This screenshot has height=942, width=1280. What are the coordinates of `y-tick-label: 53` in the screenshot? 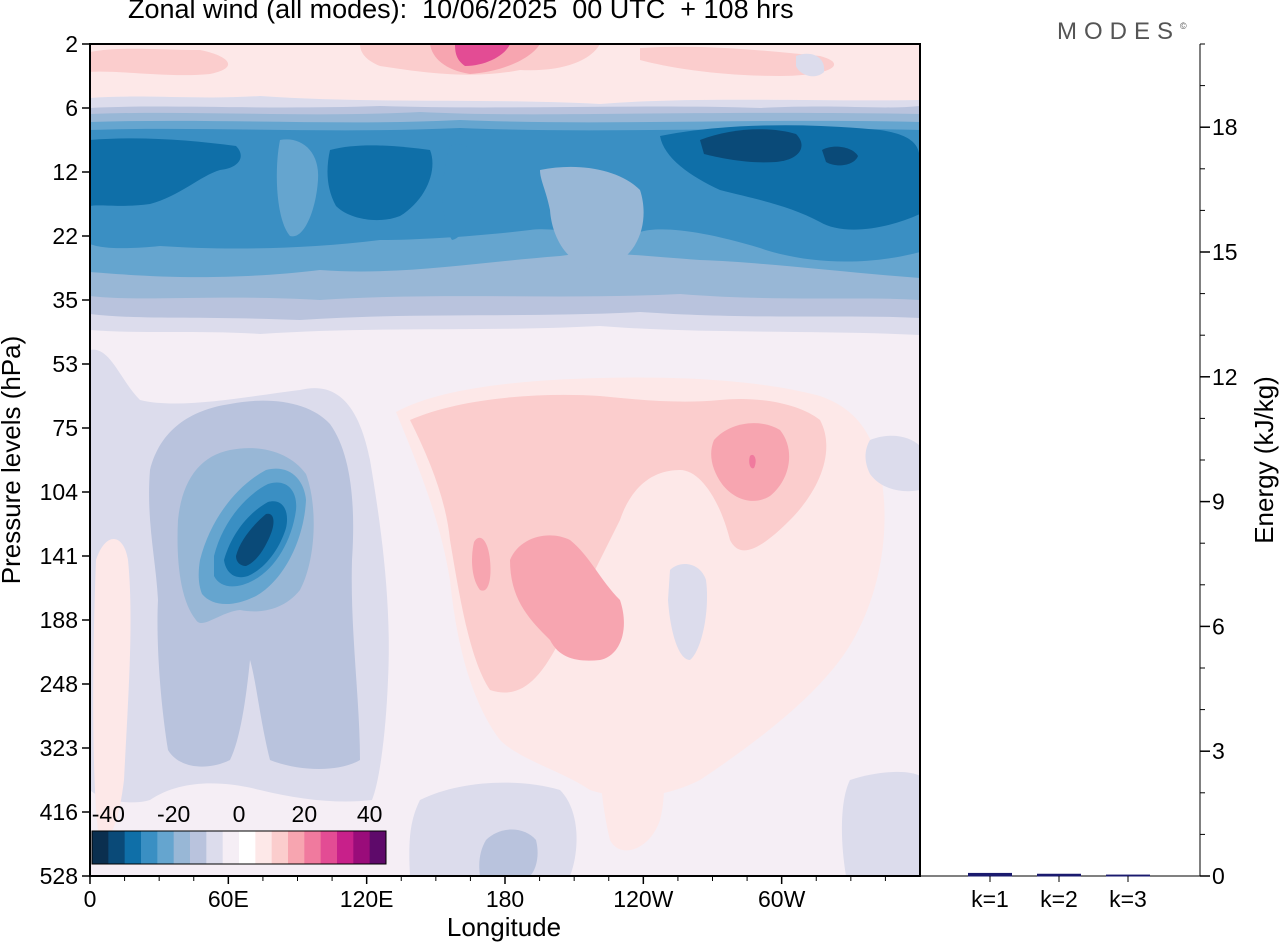 It's located at (65, 364).